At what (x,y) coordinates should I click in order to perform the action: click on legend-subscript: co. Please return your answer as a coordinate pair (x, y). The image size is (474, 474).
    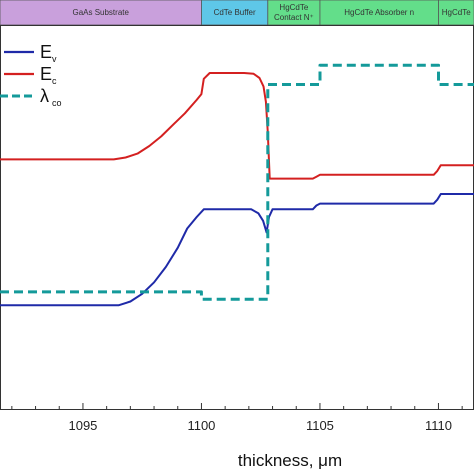
    Looking at the image, I should click on (57, 103).